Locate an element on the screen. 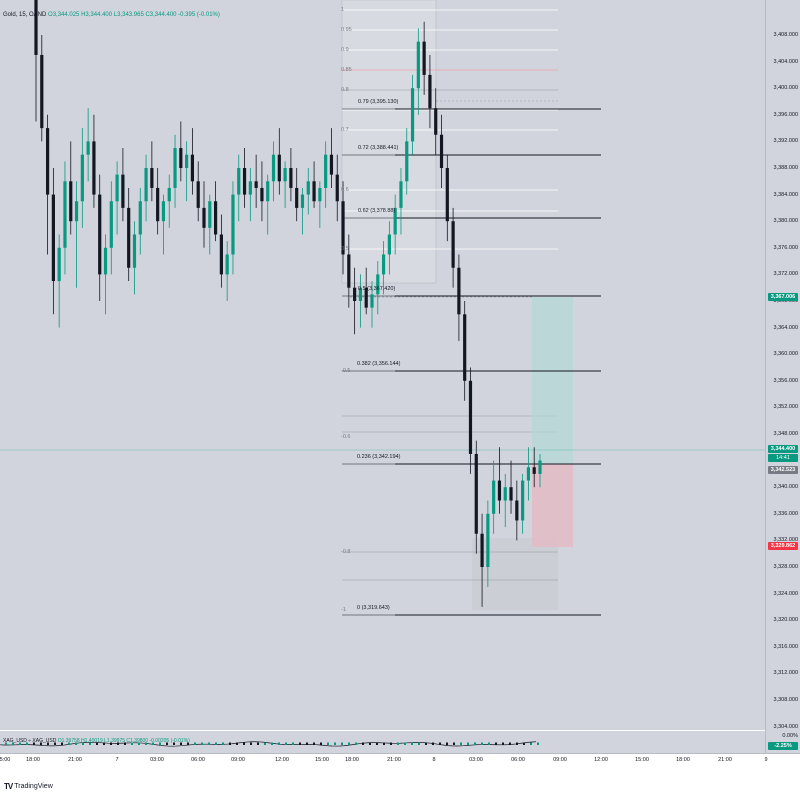  price-axis-label: 3,332.000 is located at coordinates (785, 540).